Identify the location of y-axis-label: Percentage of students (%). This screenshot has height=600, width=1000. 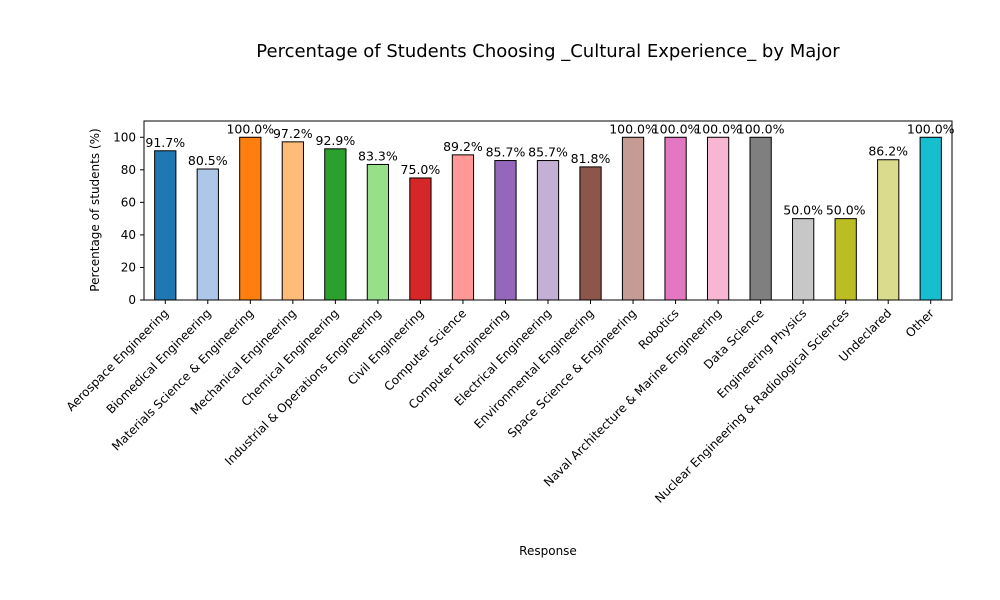
(95, 209).